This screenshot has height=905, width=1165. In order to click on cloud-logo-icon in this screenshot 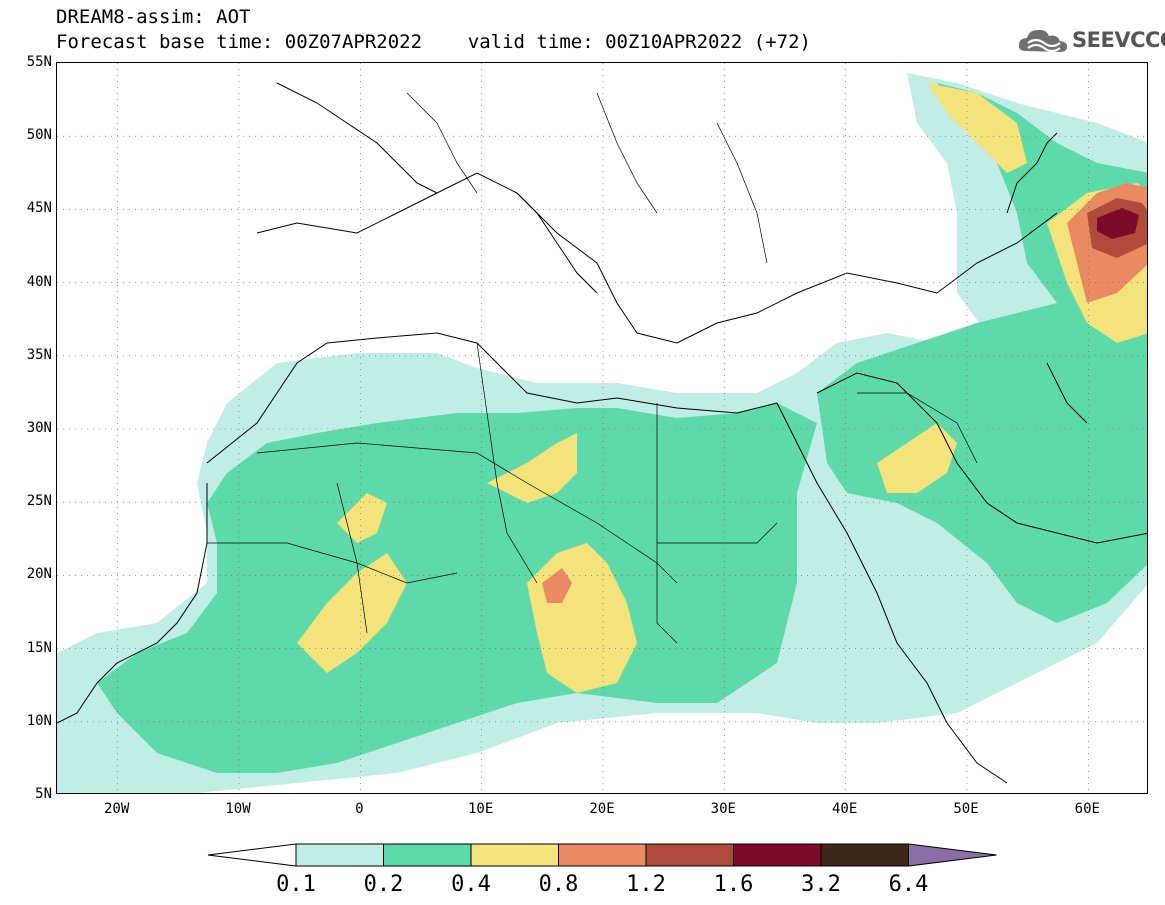, I will do `click(1043, 41)`.